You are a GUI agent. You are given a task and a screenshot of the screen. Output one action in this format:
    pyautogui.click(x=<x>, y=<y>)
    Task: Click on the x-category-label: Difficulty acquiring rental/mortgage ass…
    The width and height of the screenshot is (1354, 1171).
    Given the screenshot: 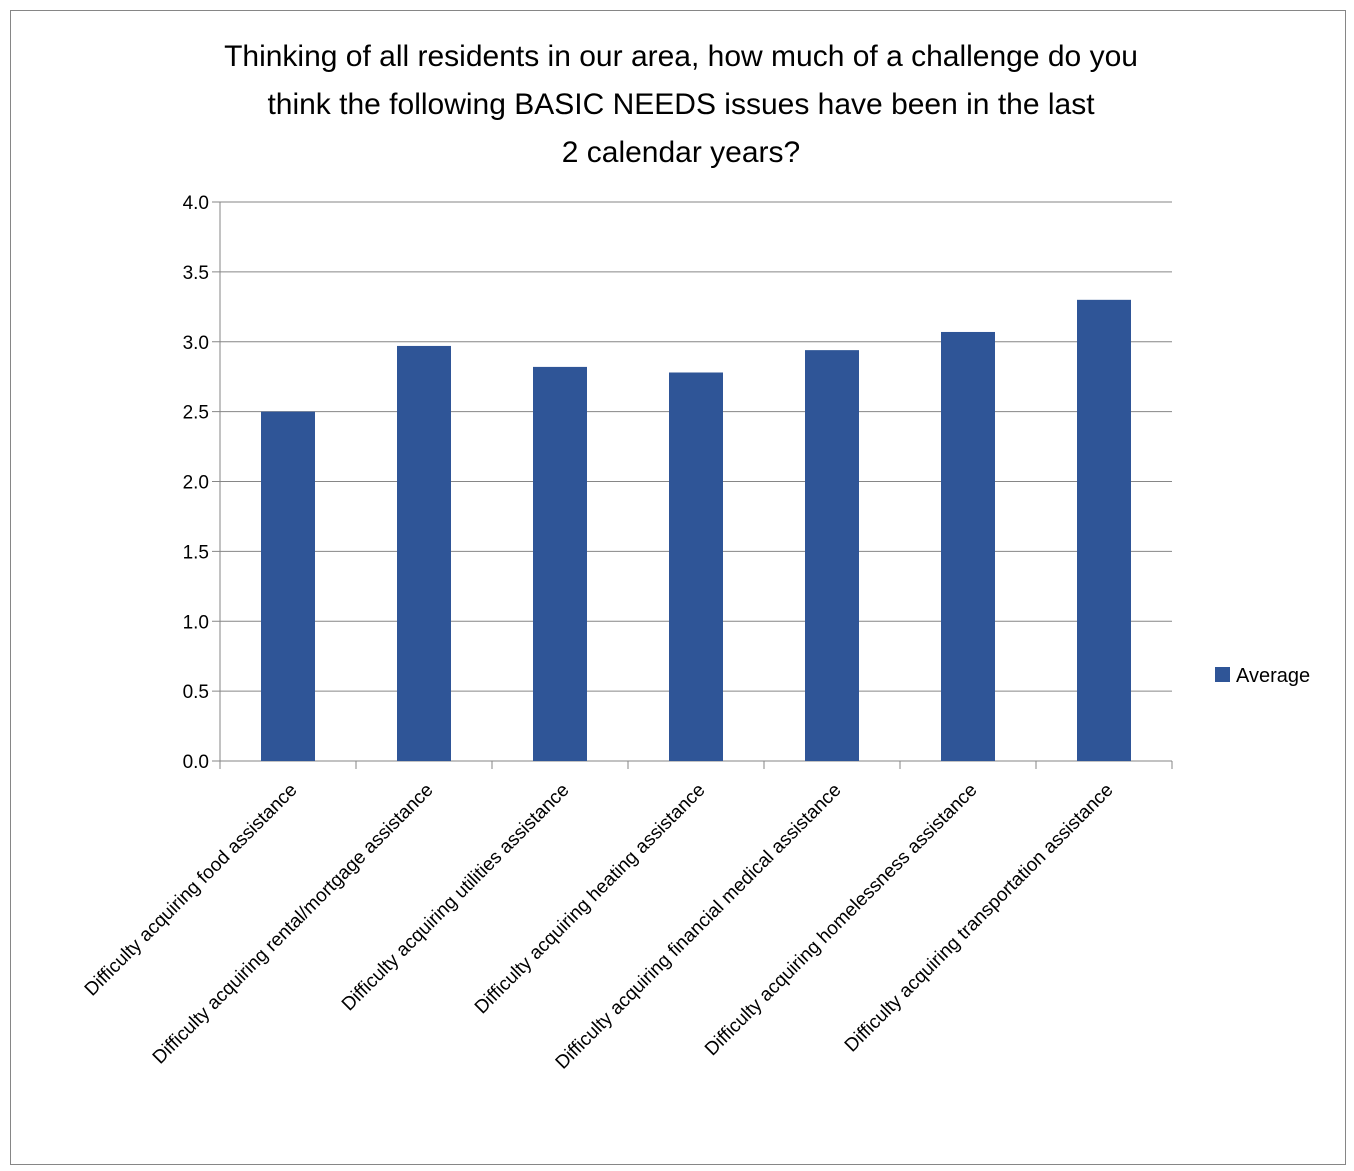 What is the action you would take?
    pyautogui.click(x=293, y=924)
    